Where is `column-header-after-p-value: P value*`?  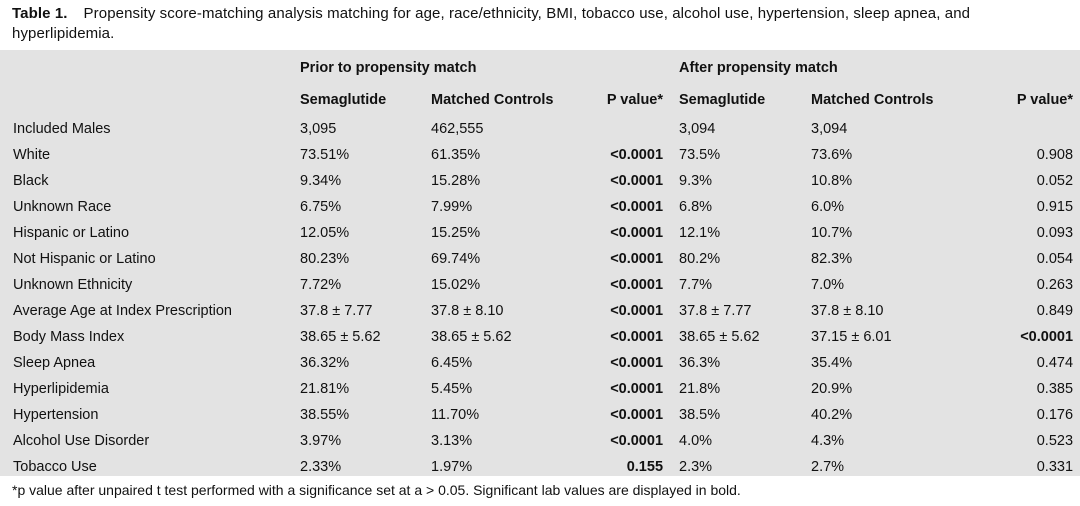
column-header-after-p-value: P value* is located at coordinates (1045, 100).